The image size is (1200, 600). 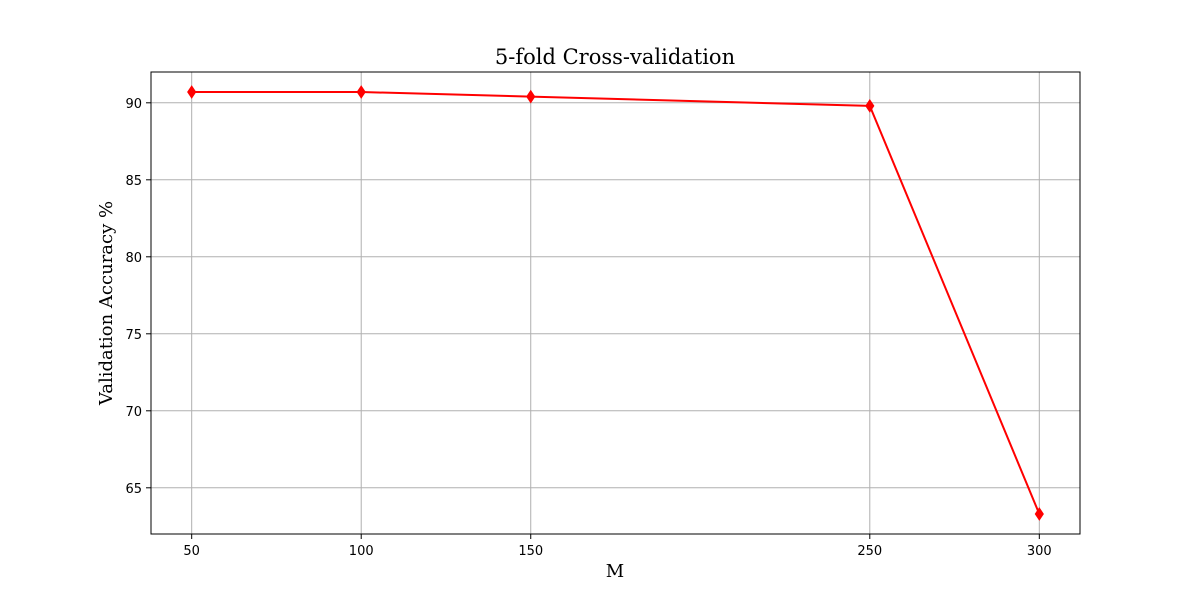 What do you see at coordinates (1039, 551) in the screenshot?
I see `x-tick-label: 300` at bounding box center [1039, 551].